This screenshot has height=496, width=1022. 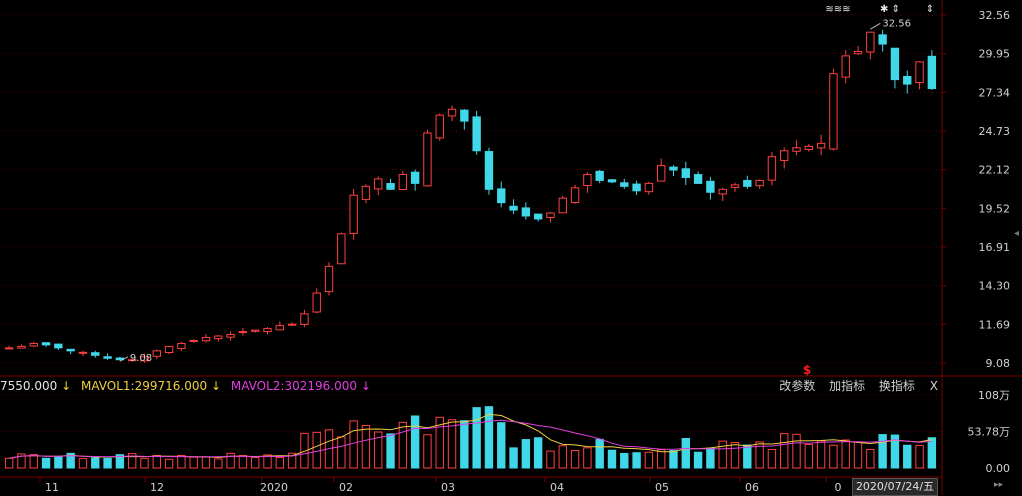 I want to click on mavol1-down-arrow-icon: ↓, so click(x=216, y=386).